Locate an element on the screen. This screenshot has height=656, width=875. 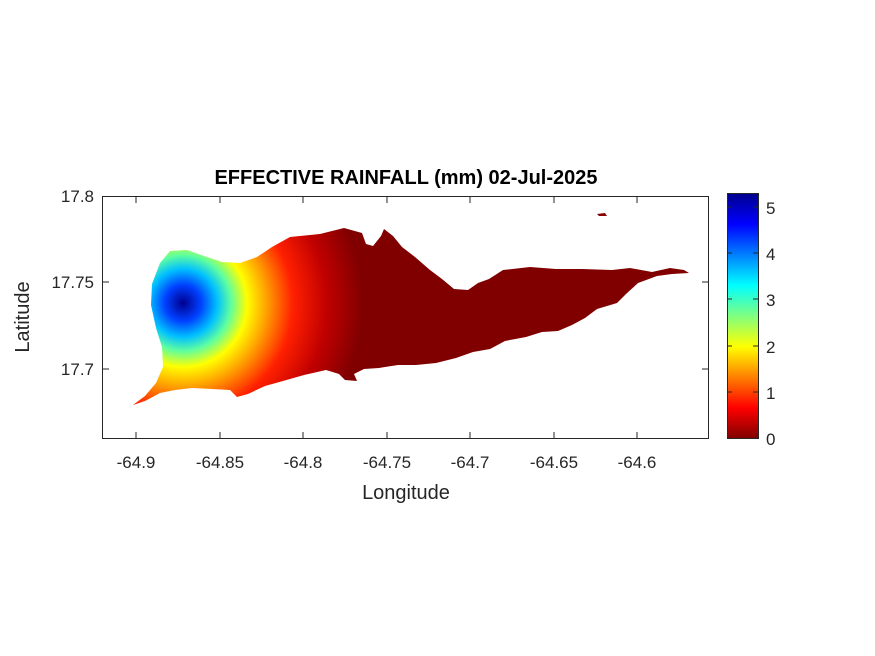
y-tick-label: 17.75 is located at coordinates (72, 282).